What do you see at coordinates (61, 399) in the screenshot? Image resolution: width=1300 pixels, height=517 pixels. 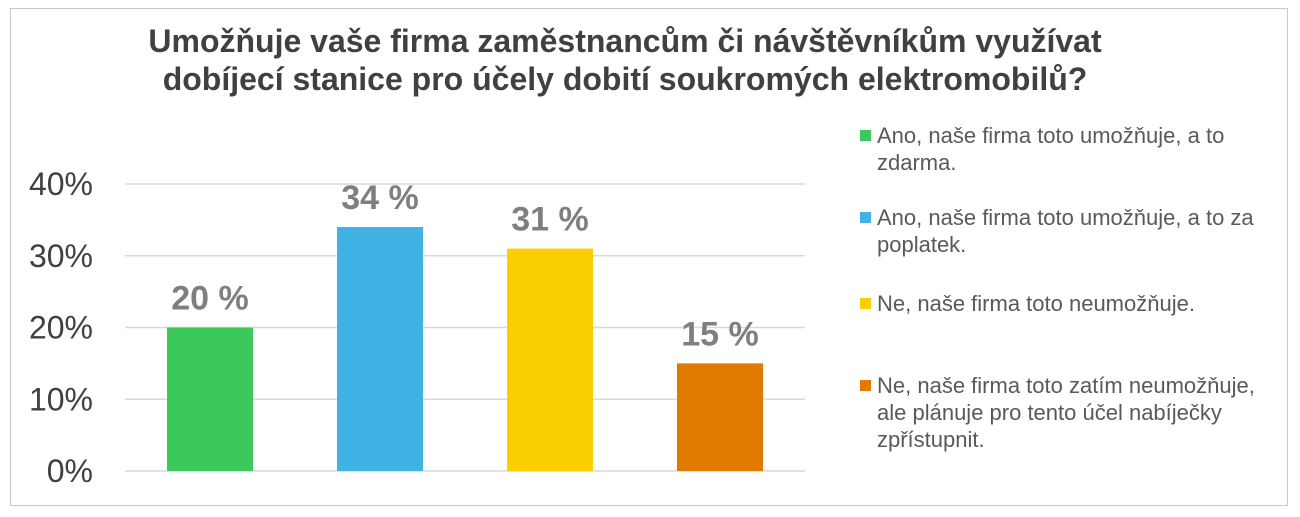 I see `y-tick-label: 10%` at bounding box center [61, 399].